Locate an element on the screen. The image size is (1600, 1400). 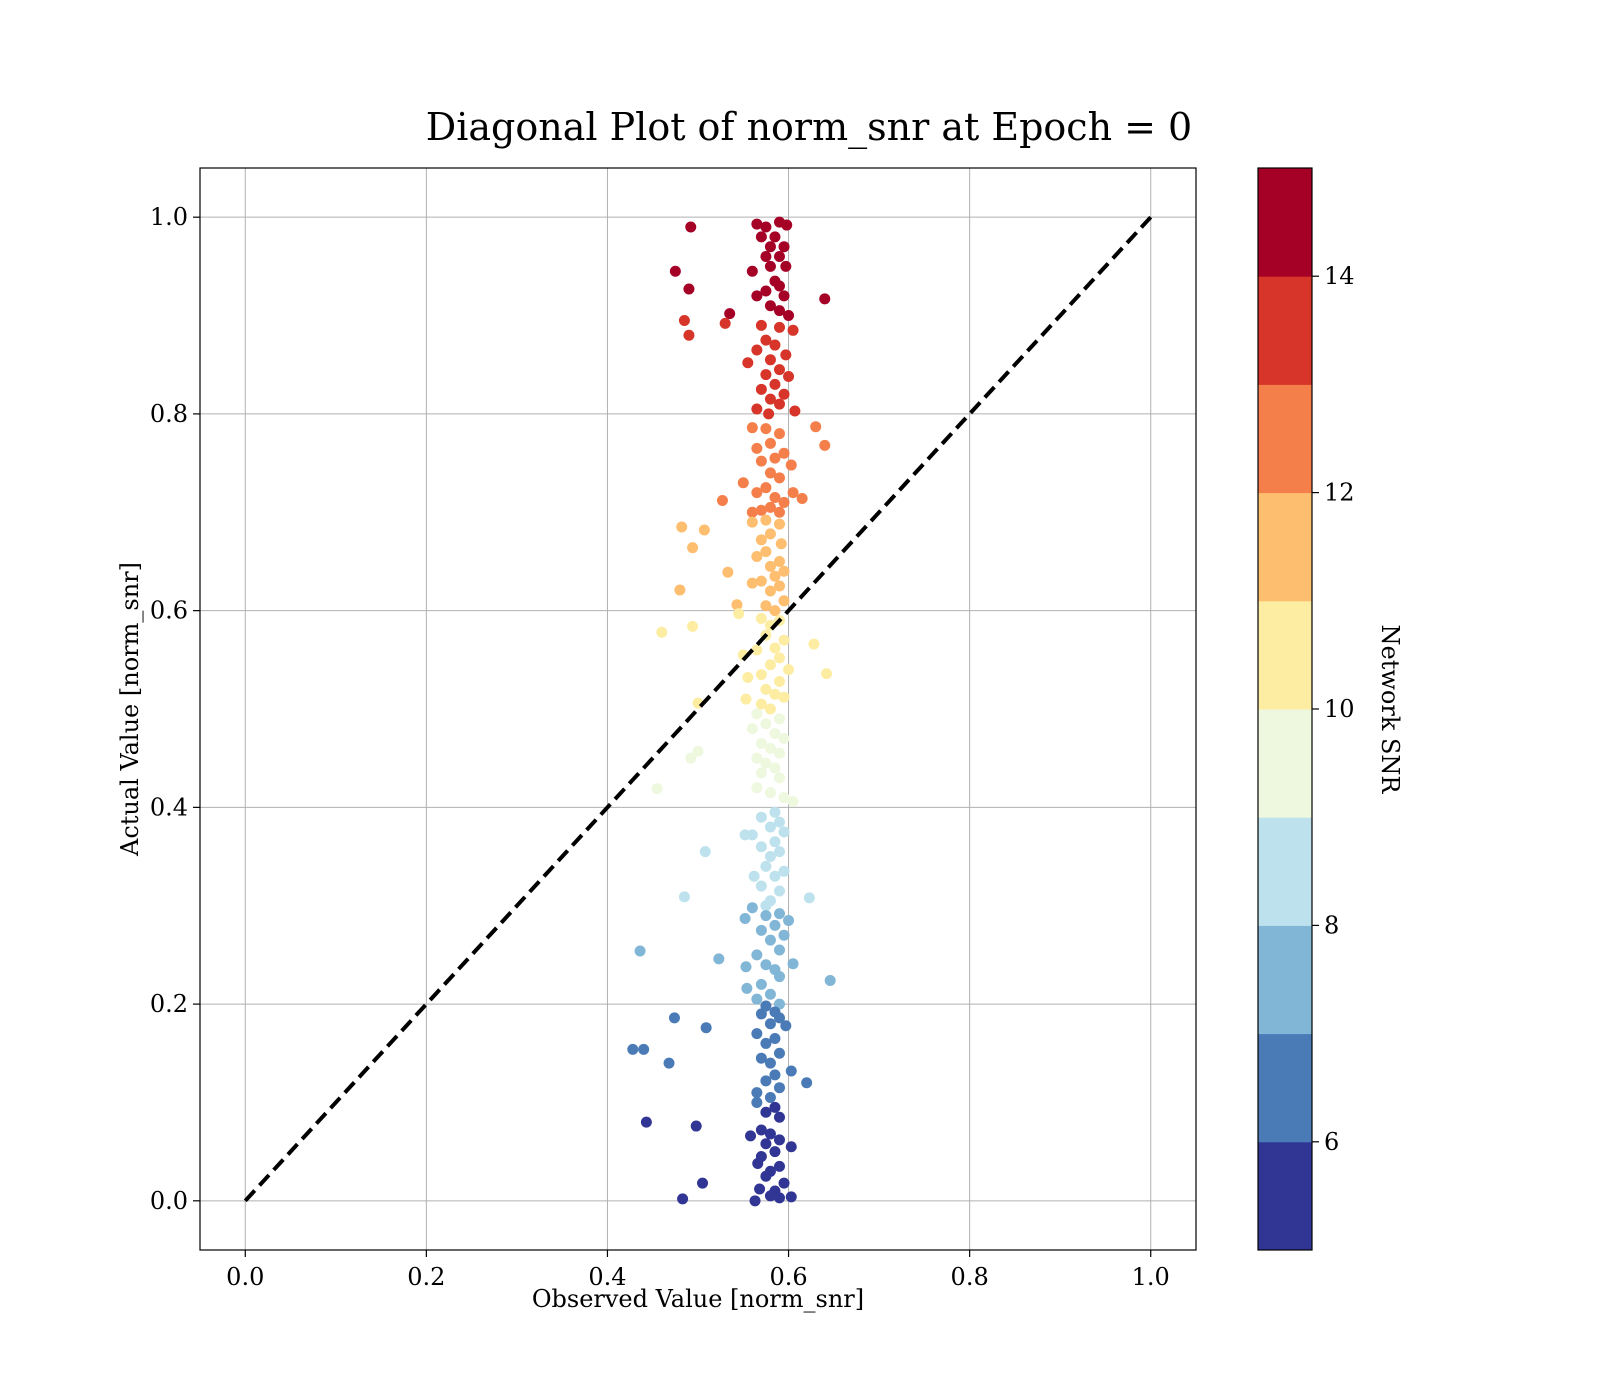
y-tick-label: 0.0 is located at coordinates (169, 1201).